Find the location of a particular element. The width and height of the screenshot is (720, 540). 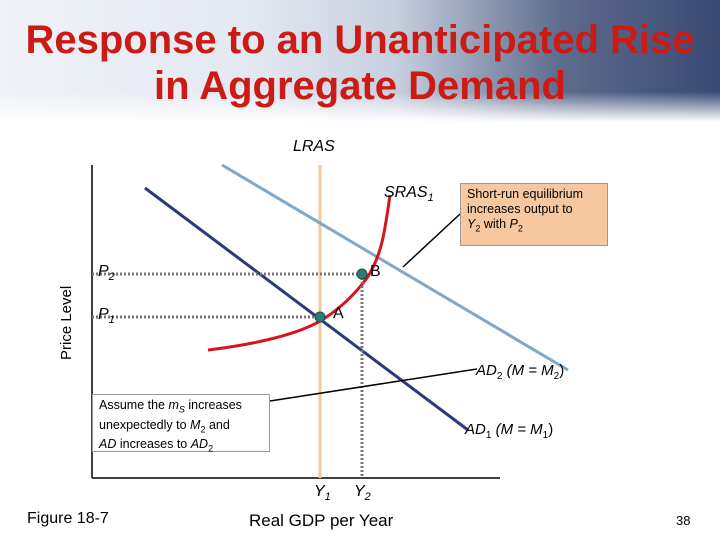

y-axis-label: Price Level is located at coordinates (66, 322).